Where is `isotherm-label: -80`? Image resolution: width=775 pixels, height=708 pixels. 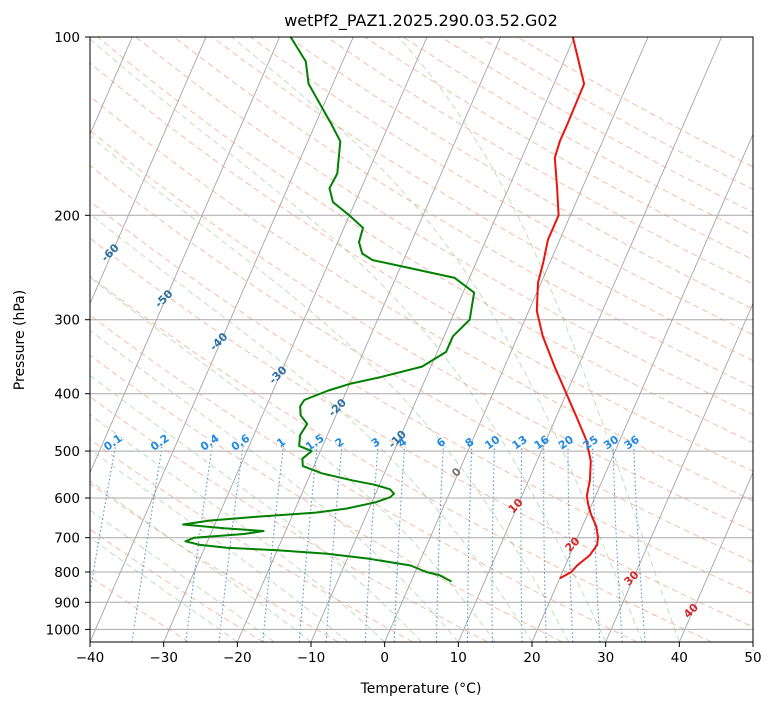
isotherm-label: -80 is located at coordinates (6, 166).